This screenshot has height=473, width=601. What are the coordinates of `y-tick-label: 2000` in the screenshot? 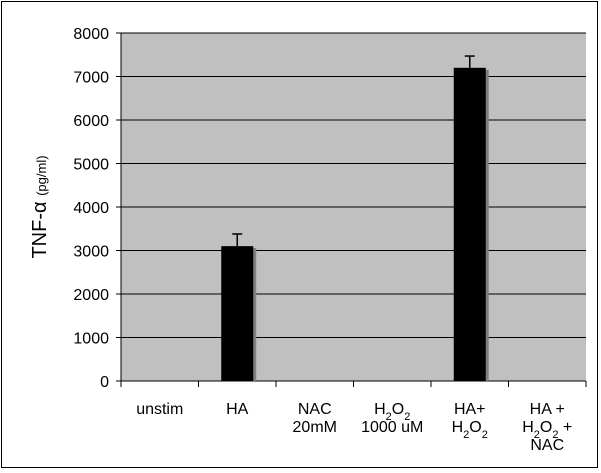 It's located at (91, 295).